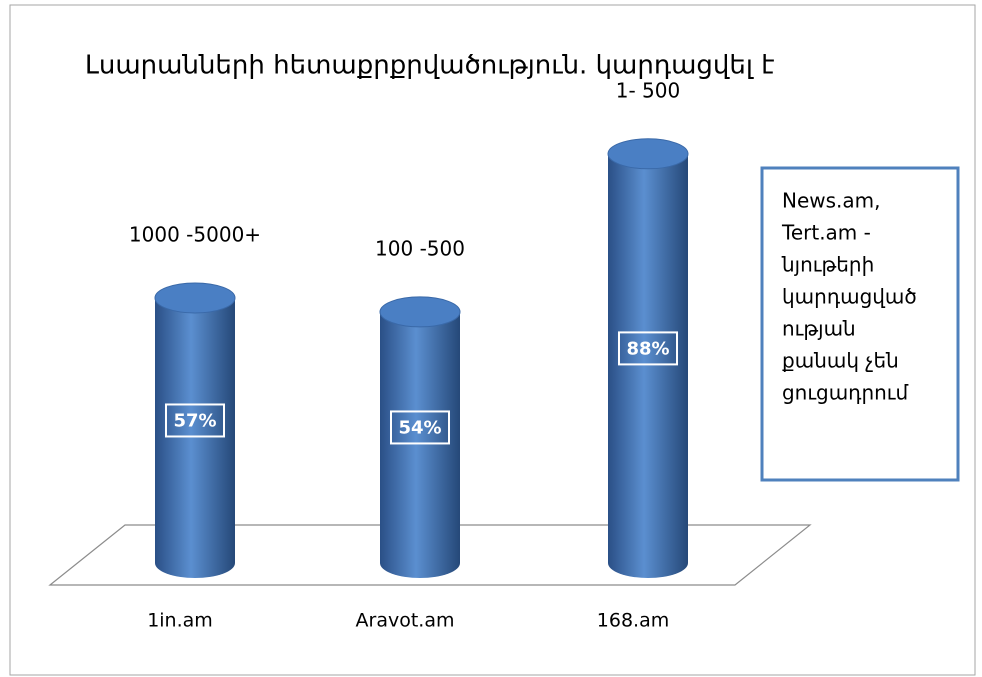 This screenshot has width=982, height=677. What do you see at coordinates (845, 393) in the screenshot?
I see `note-line: ցուցադրում` at bounding box center [845, 393].